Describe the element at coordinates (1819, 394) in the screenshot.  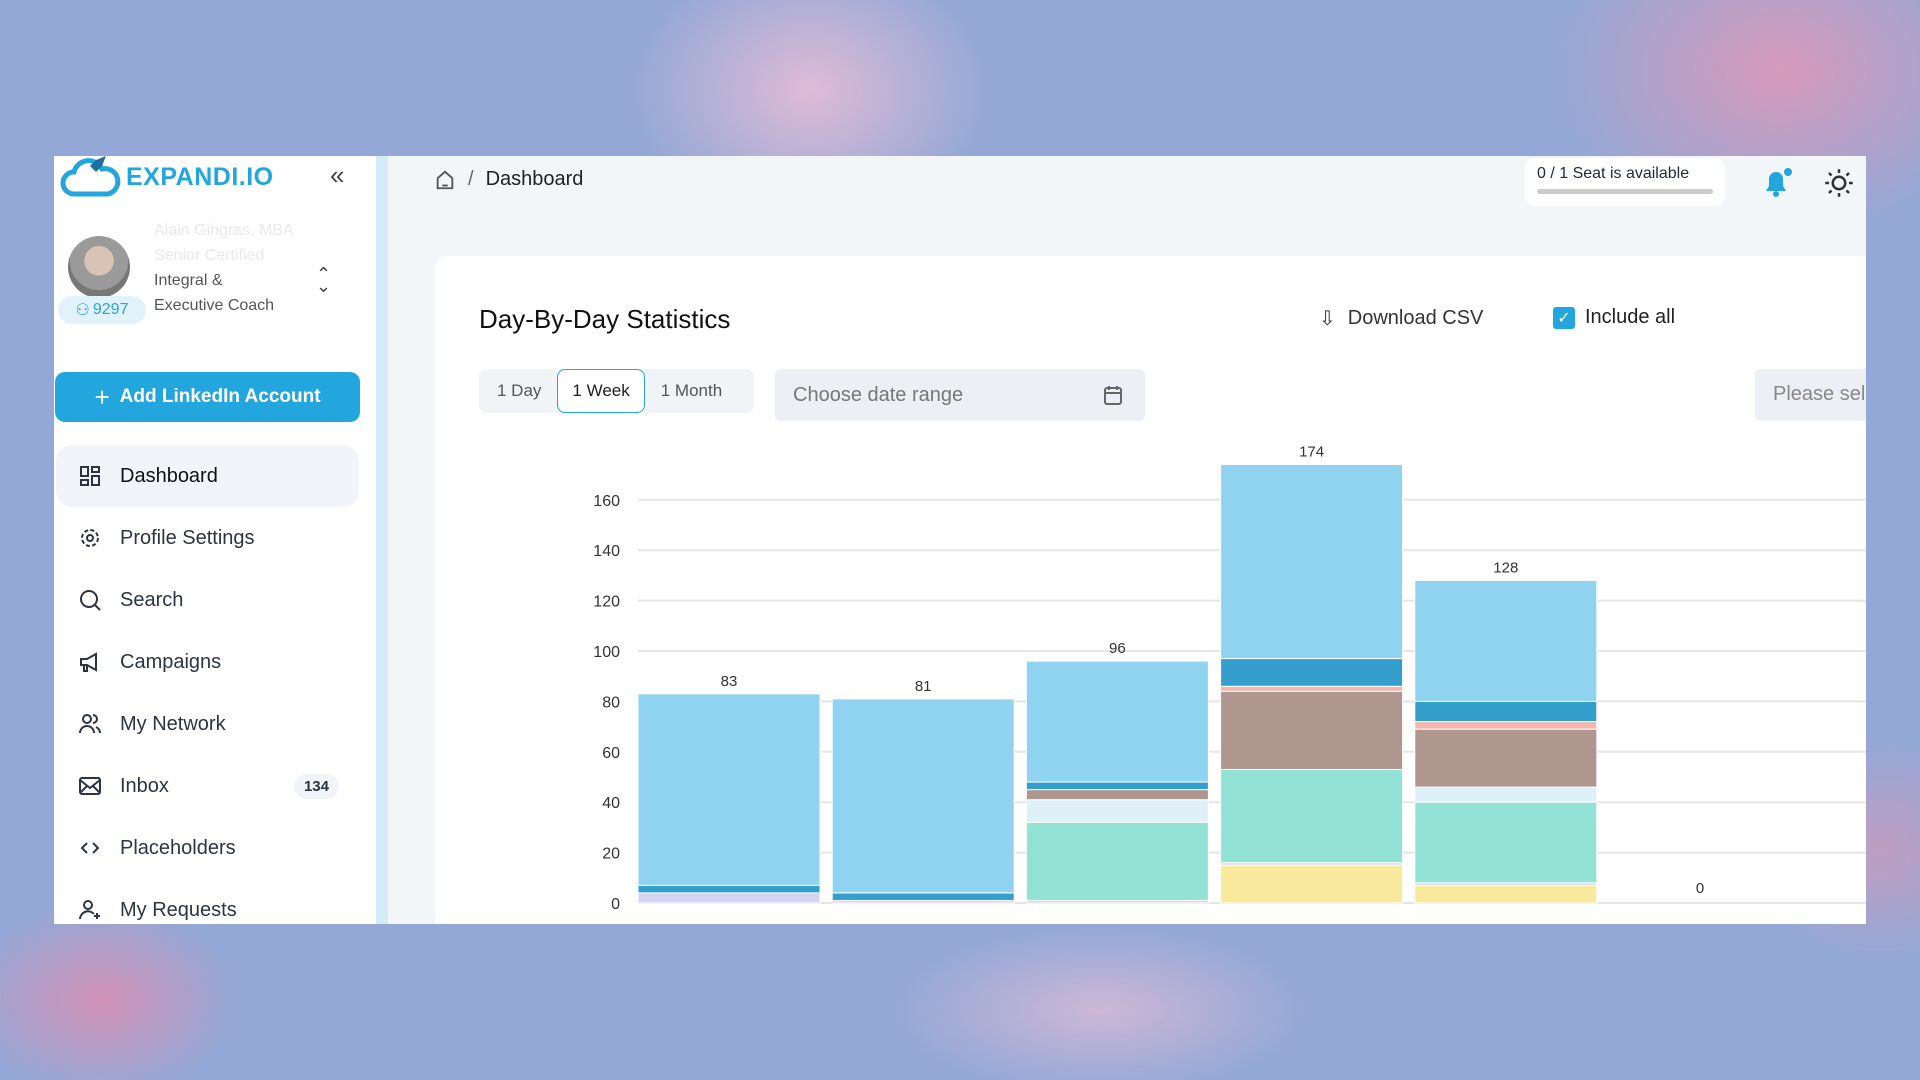
I see `select-placeholder: Please select` at that location.